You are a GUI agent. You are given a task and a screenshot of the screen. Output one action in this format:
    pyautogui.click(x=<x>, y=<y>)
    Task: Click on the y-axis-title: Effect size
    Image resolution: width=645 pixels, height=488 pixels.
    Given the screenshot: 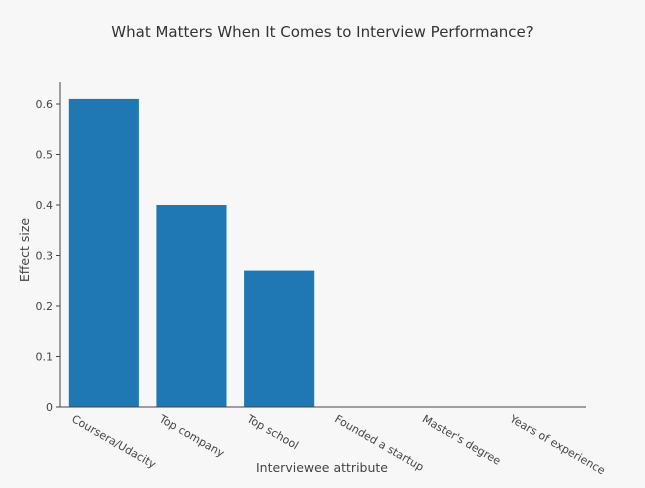 What is the action you would take?
    pyautogui.click(x=24, y=250)
    